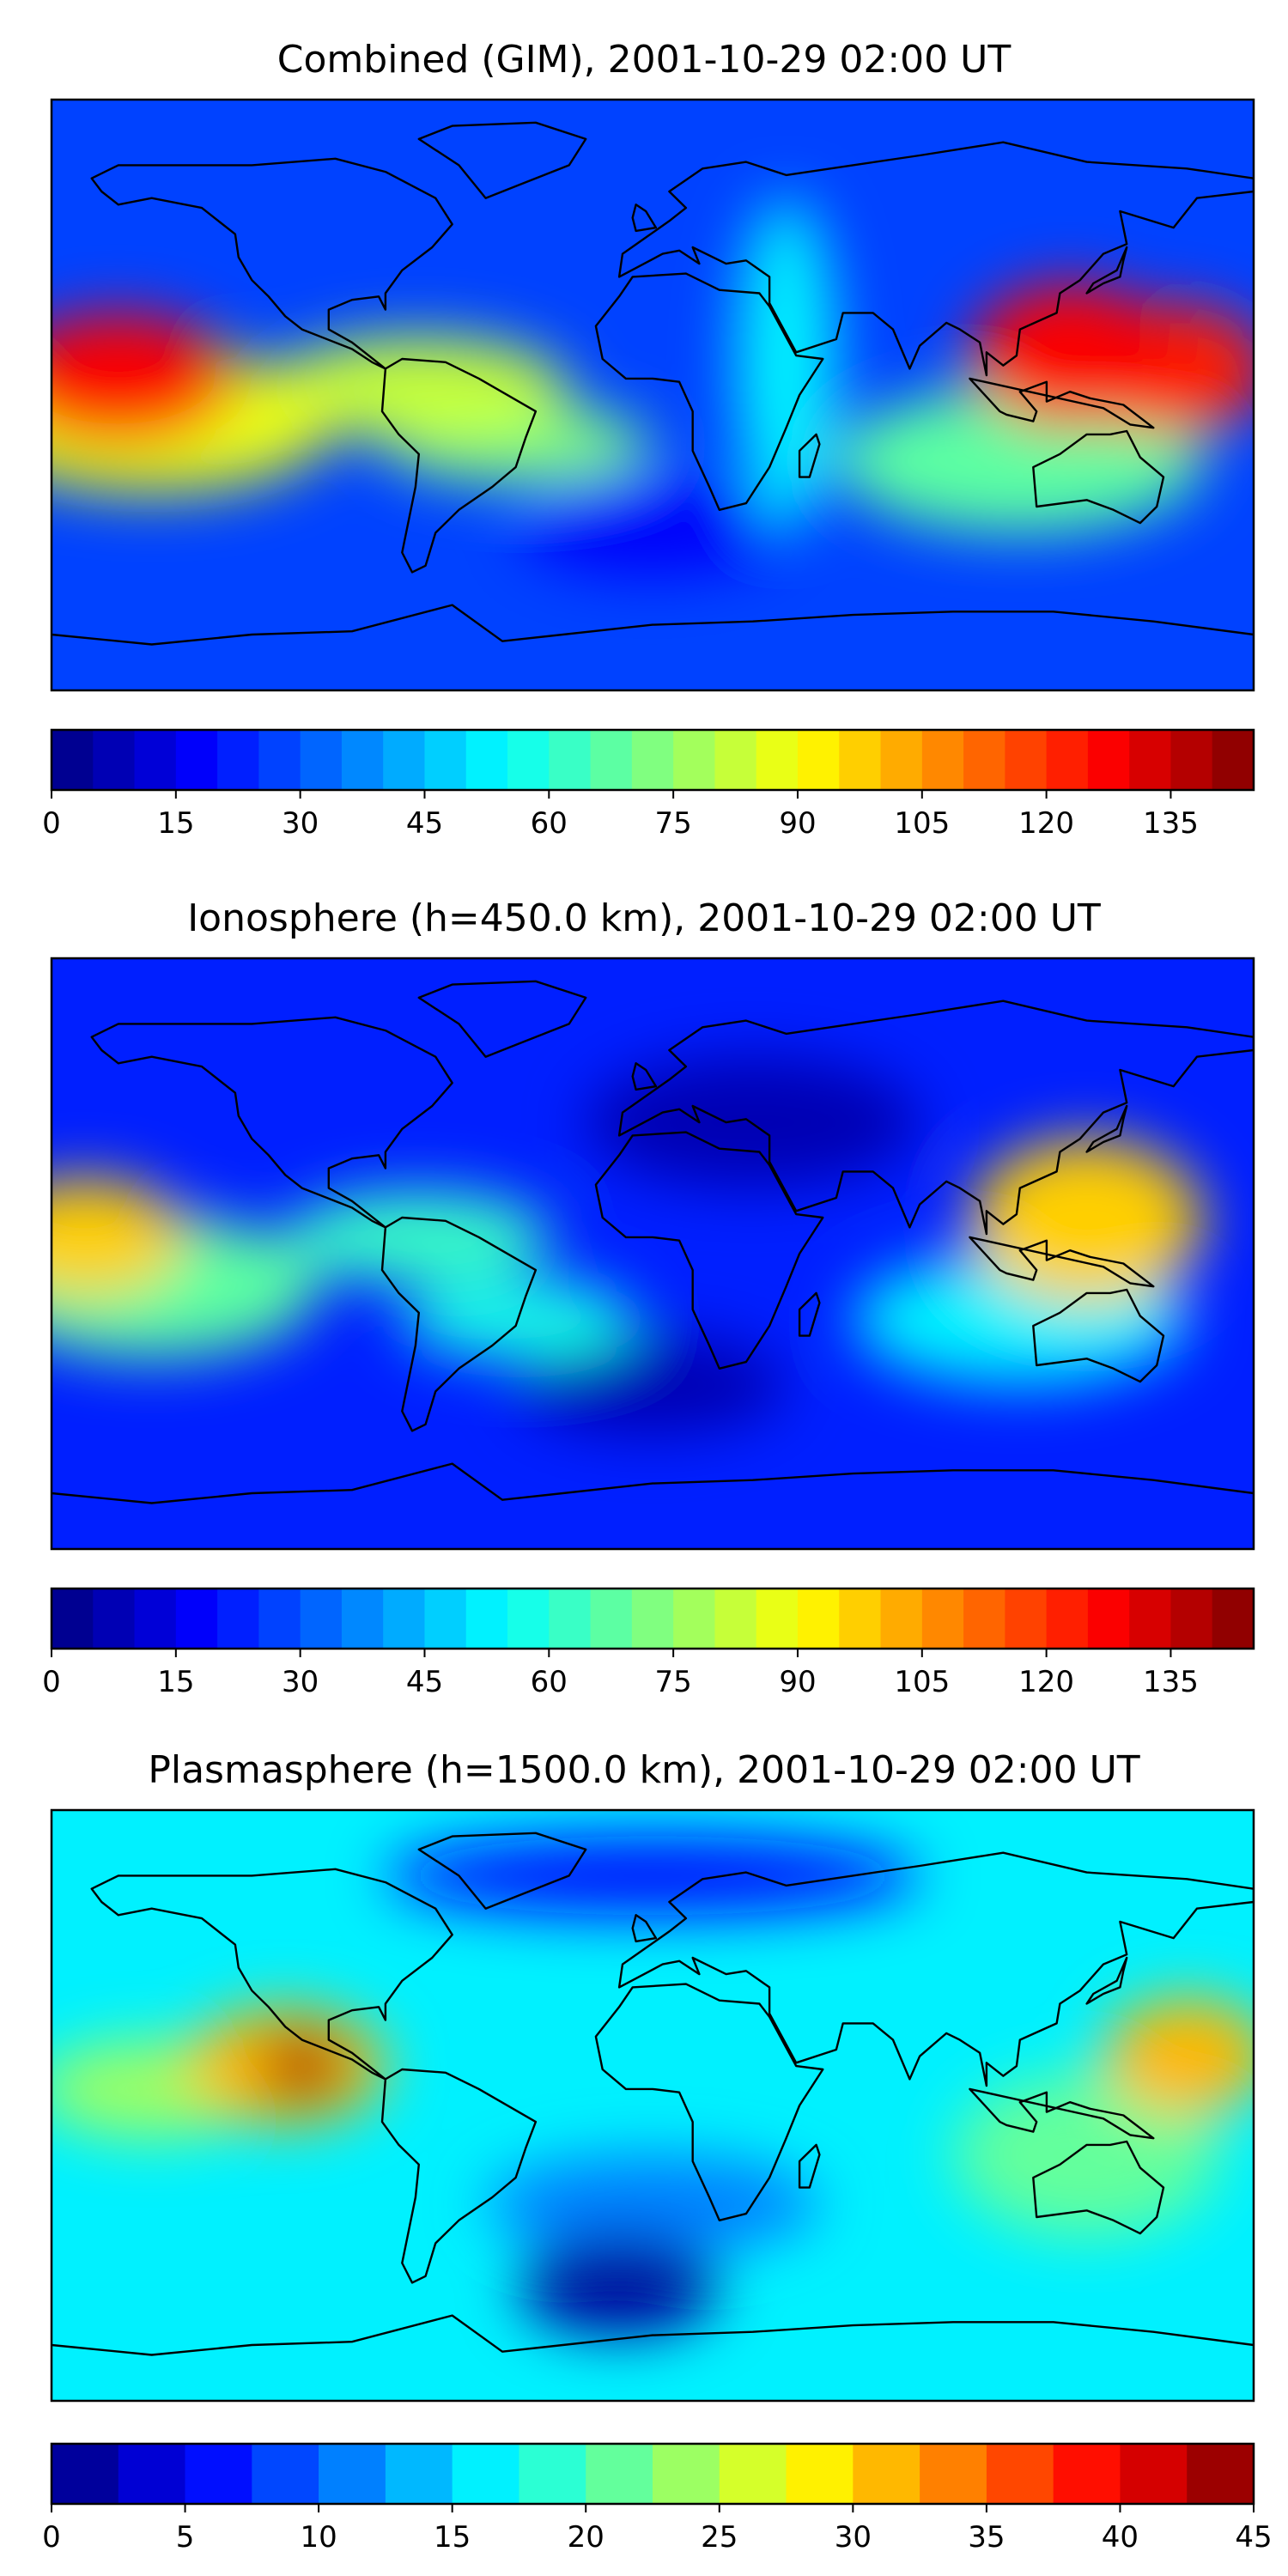 This screenshot has height=2576, width=1288. Describe the element at coordinates (922, 823) in the screenshot. I see `colorbar-tick-label: 105` at that location.